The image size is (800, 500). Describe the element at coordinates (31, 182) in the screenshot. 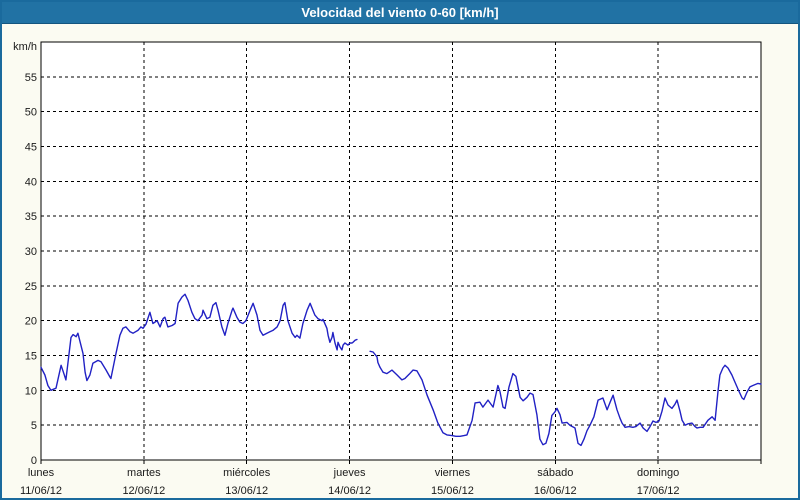

I see `y-tick-label: 40` at that location.